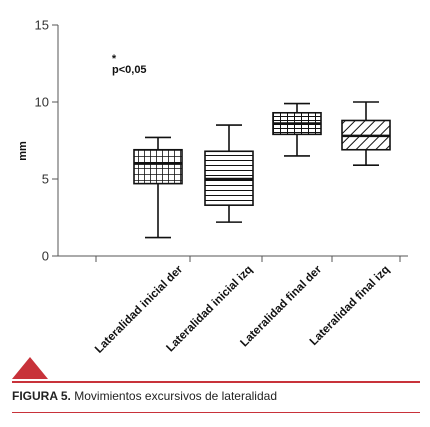 This screenshot has width=430, height=427. Describe the element at coordinates (42, 102) in the screenshot. I see `y-tick-label: 10` at that location.